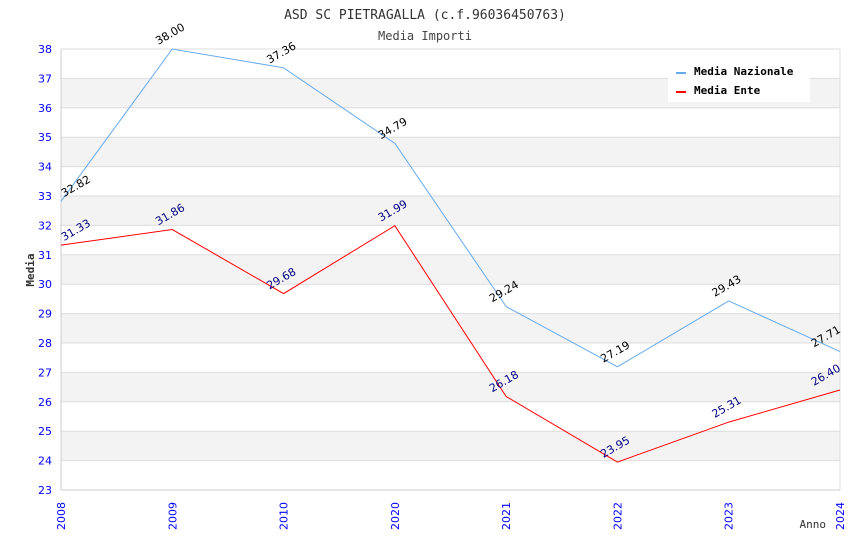  Describe the element at coordinates (61, 516) in the screenshot. I see `x-tick-label: 2008` at that location.